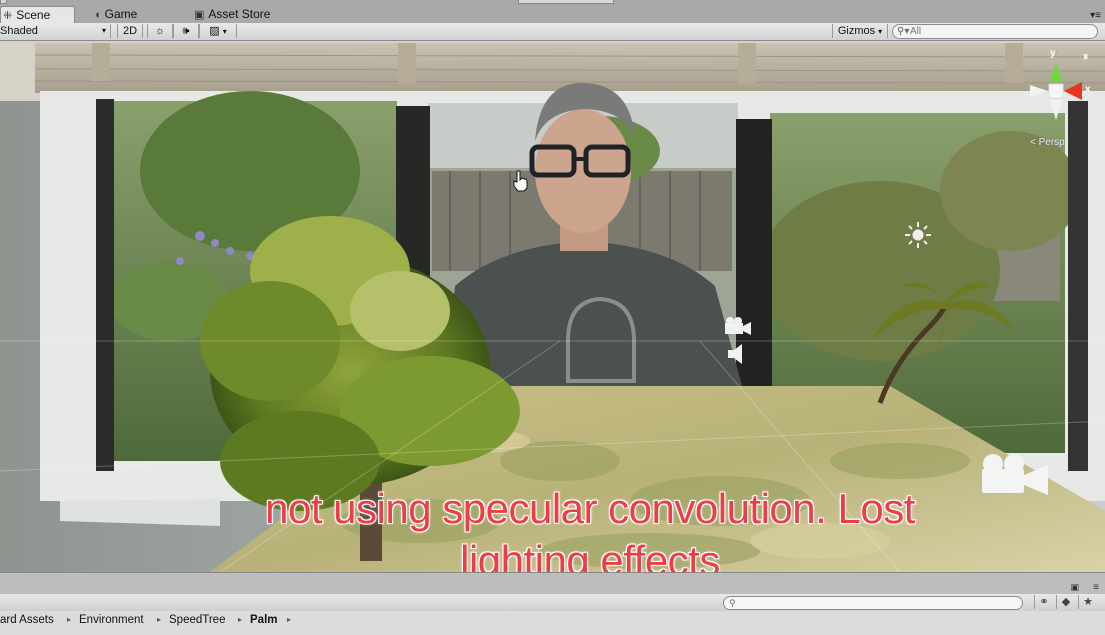  Describe the element at coordinates (590, 554) in the screenshot. I see `caption-line-2: lighting effects` at that location.